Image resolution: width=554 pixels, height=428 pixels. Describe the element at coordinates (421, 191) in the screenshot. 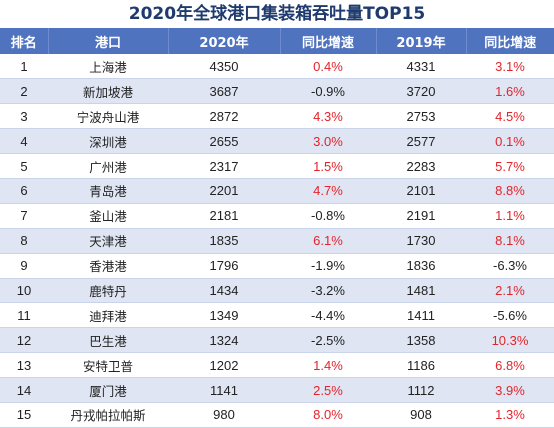

I see `value-2019-cell: 2101` at that location.